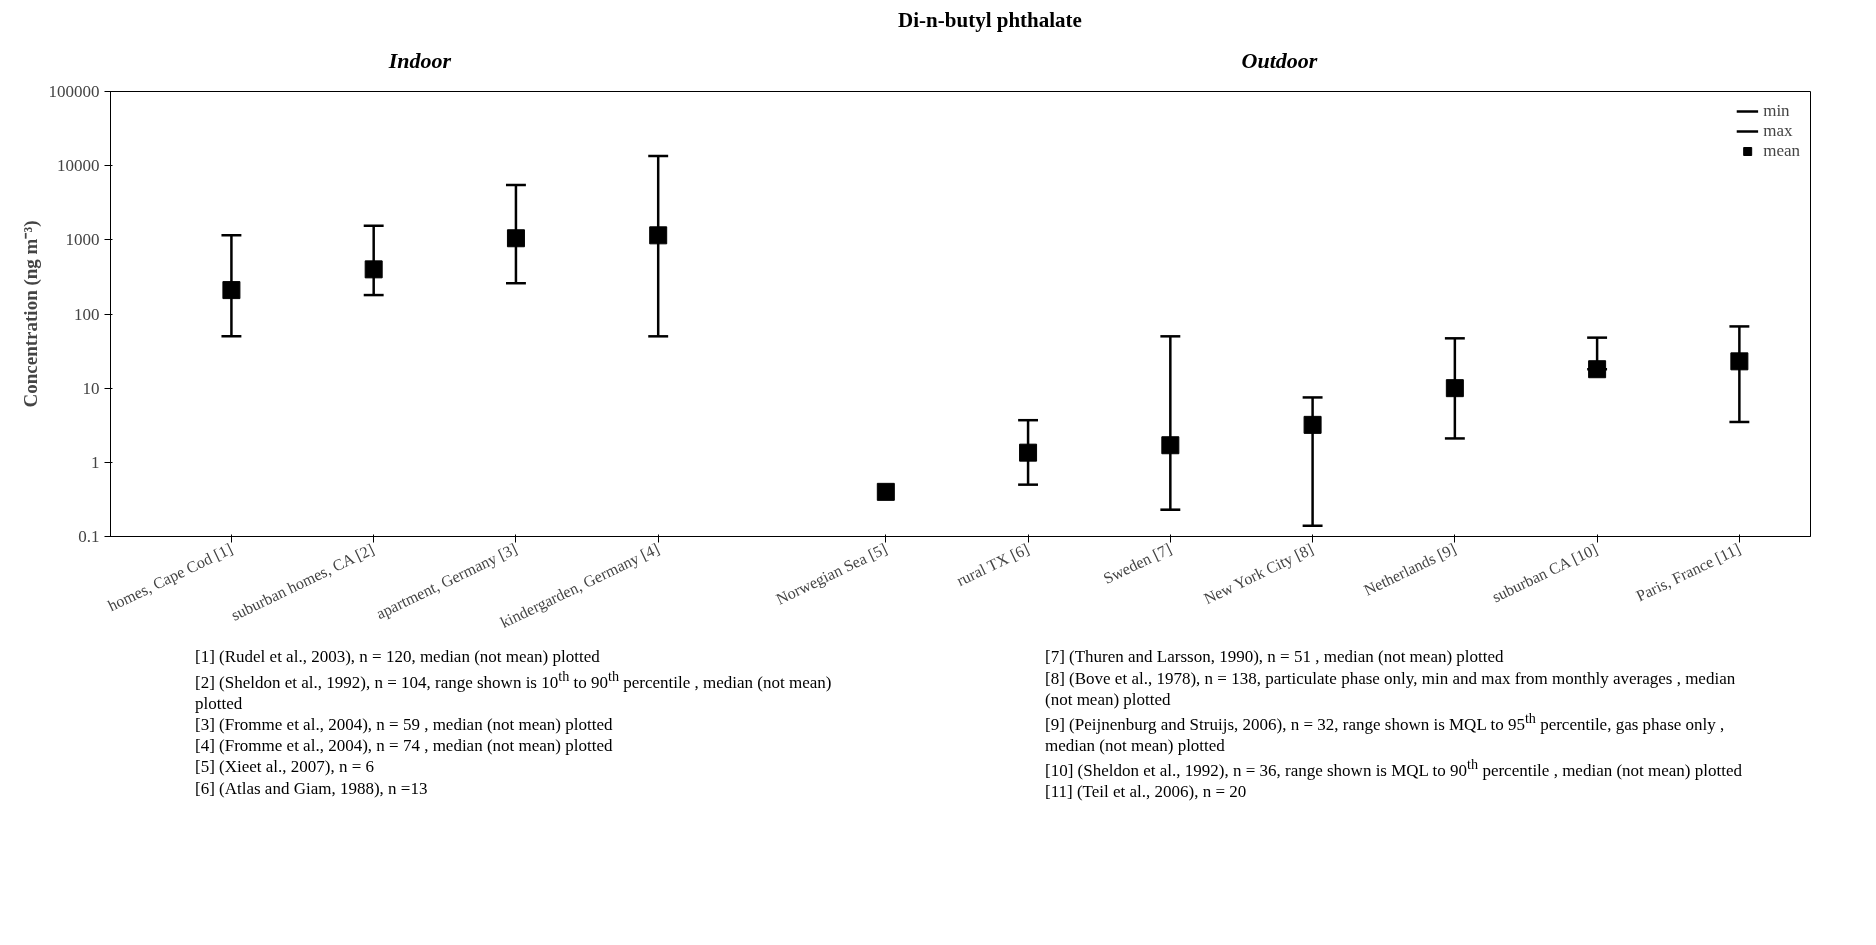 The image size is (1876, 945). I want to click on y-tick-label: 100, so click(87, 314).